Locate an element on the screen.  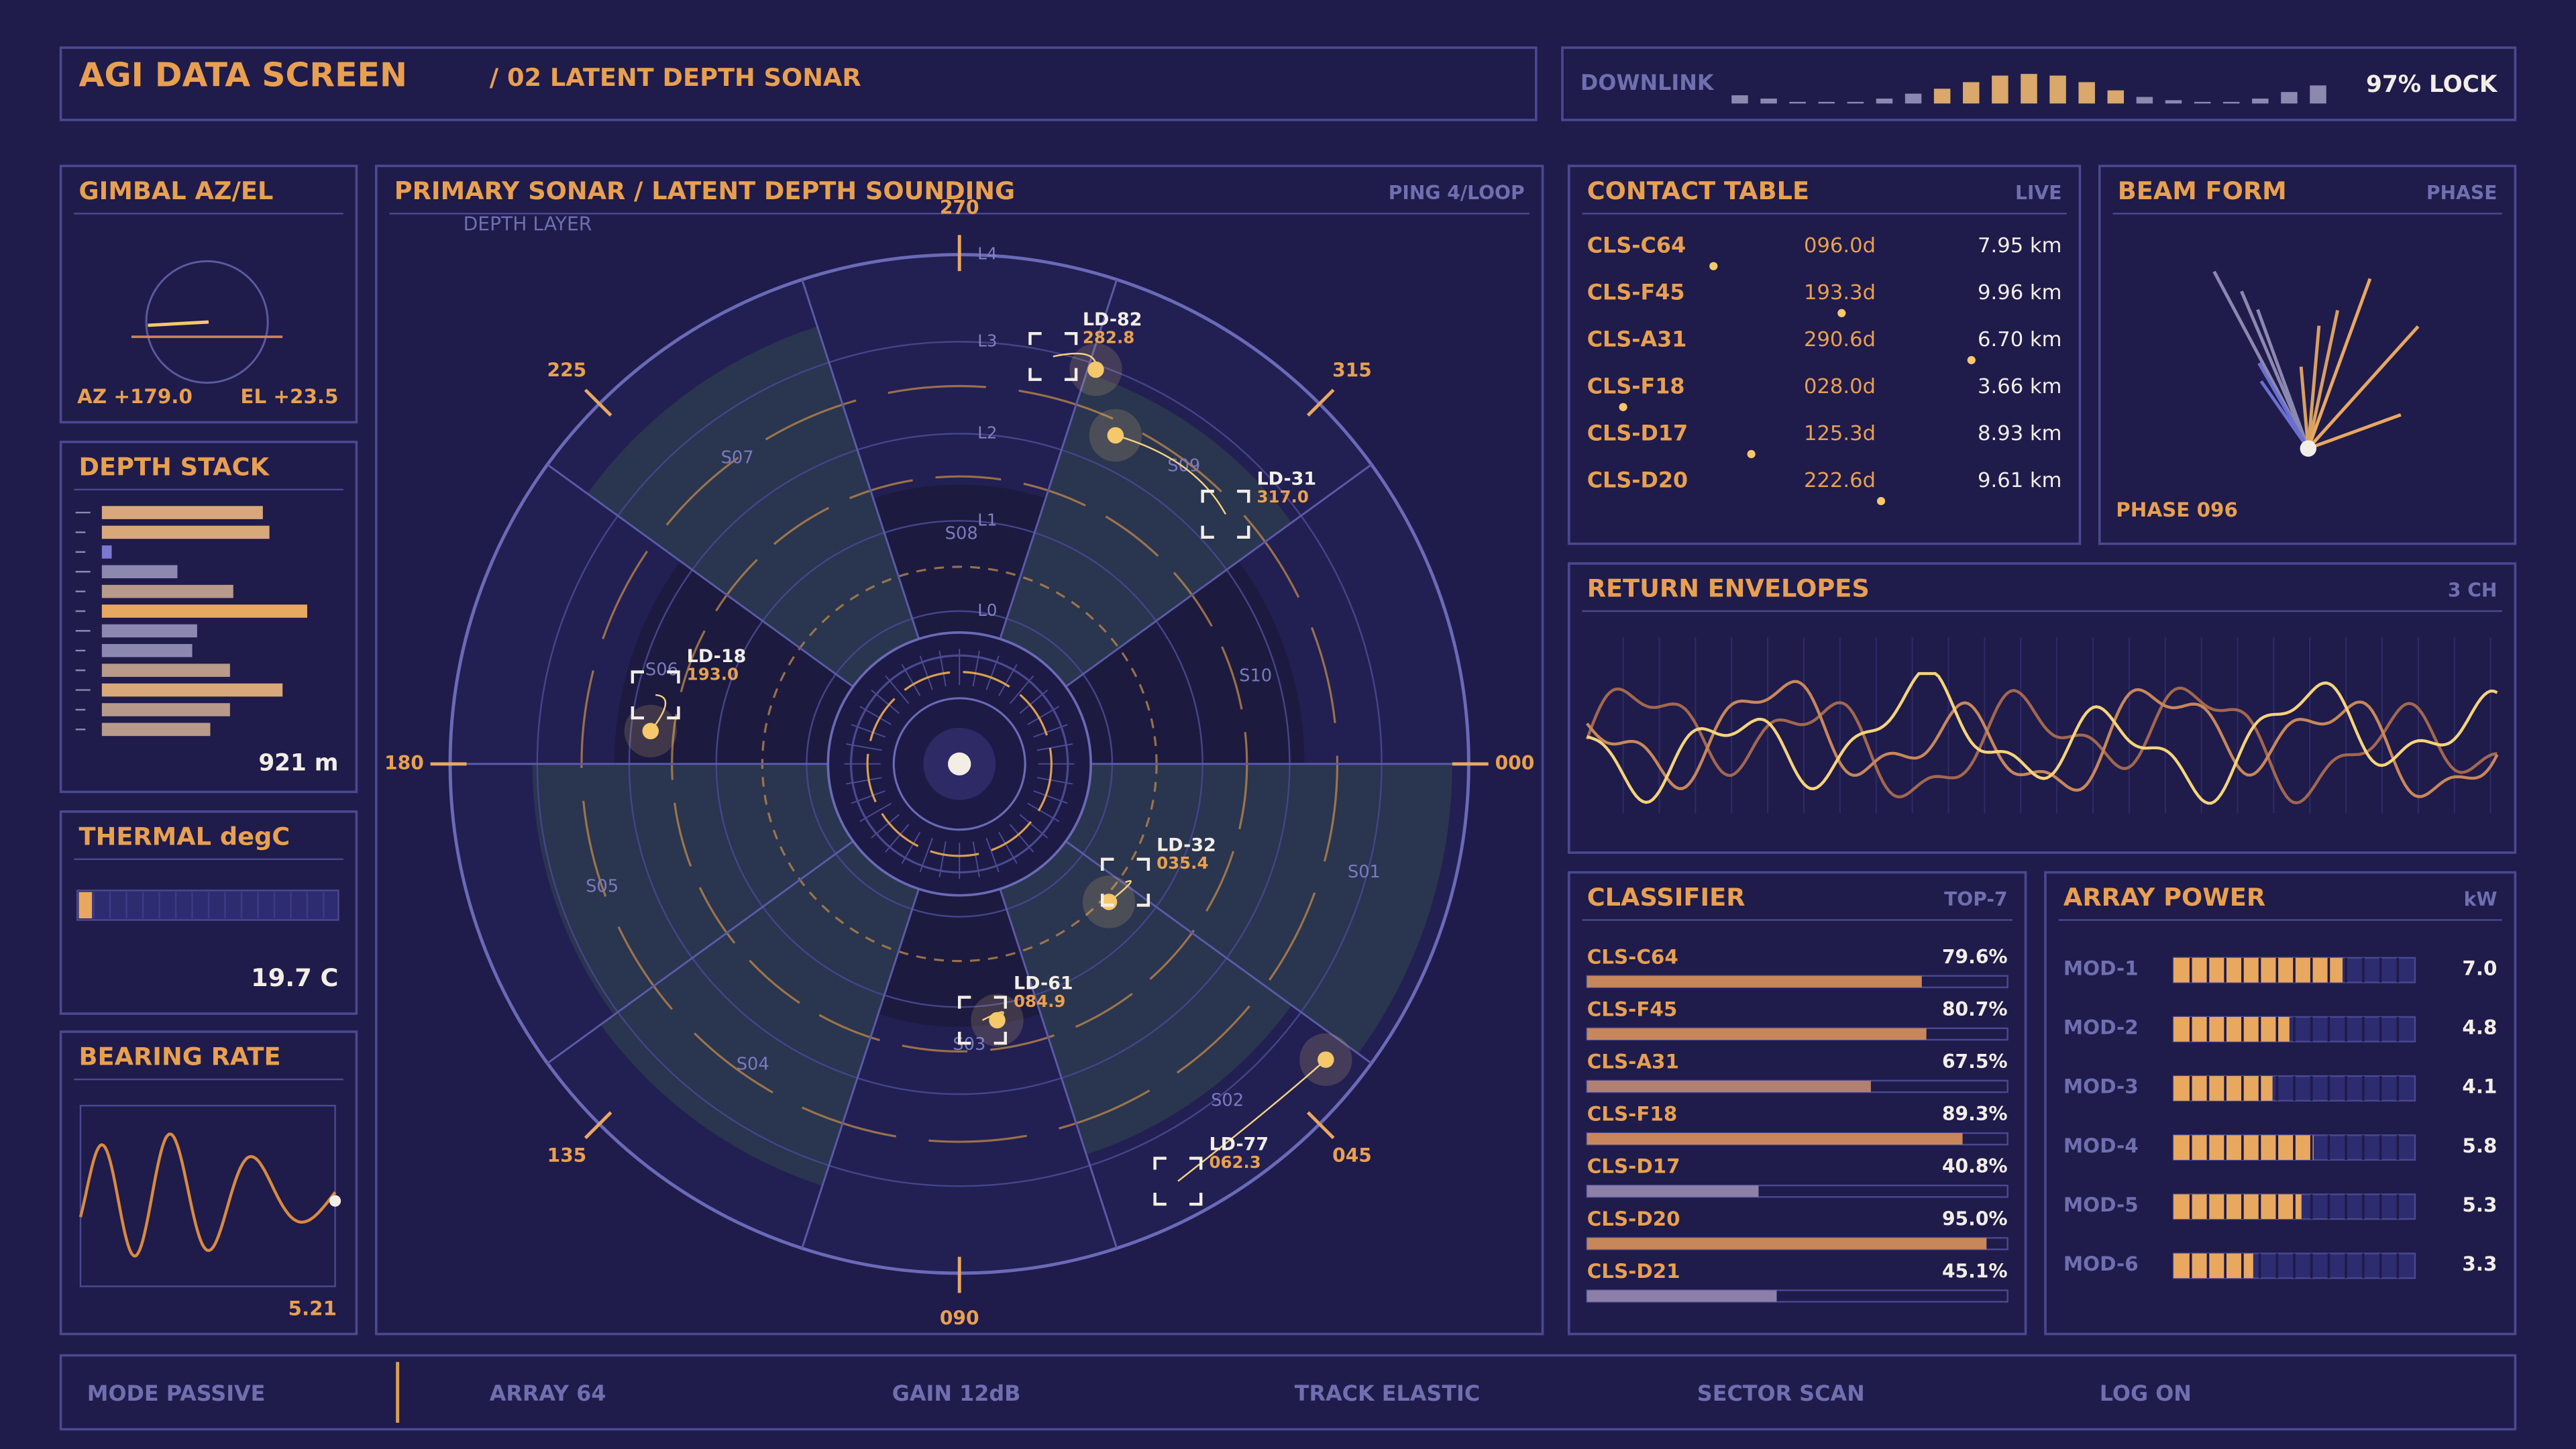
layer-label: L1 is located at coordinates (987, 519).